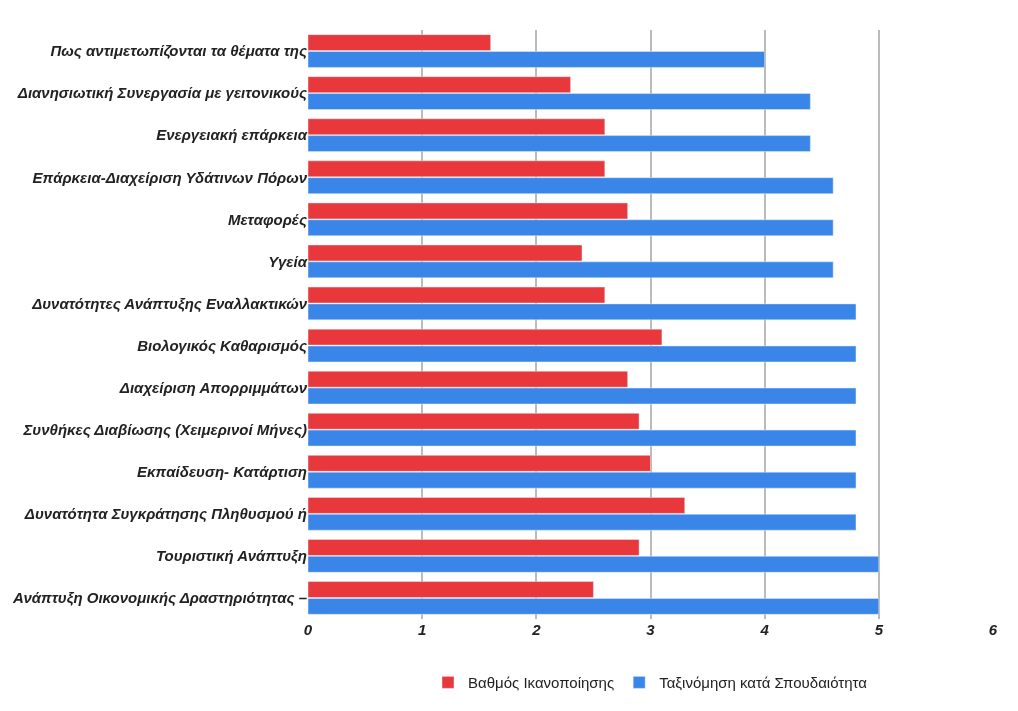 The height and width of the screenshot is (711, 1018). I want to click on x-tick-label: 3, so click(651, 629).